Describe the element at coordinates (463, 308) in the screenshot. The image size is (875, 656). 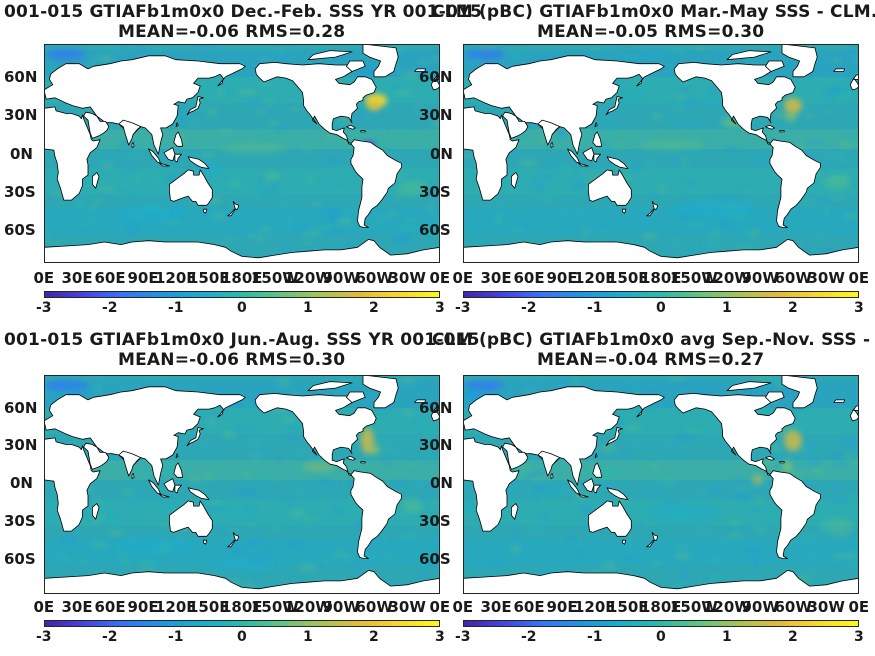
I see `colorbar-tick-label: -3` at that location.